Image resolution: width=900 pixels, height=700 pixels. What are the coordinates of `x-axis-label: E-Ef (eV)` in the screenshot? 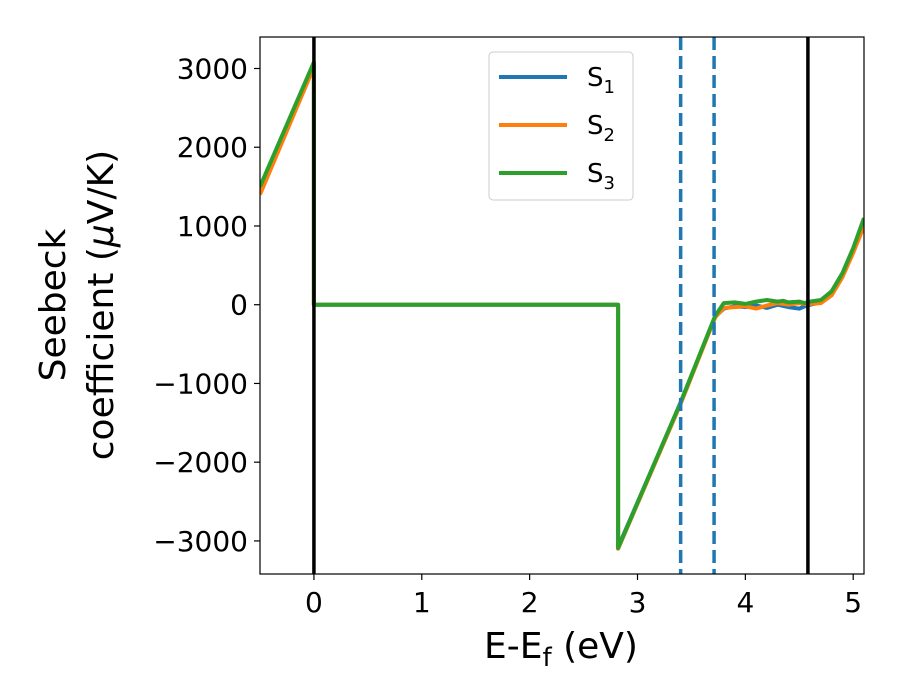 It's located at (561, 649).